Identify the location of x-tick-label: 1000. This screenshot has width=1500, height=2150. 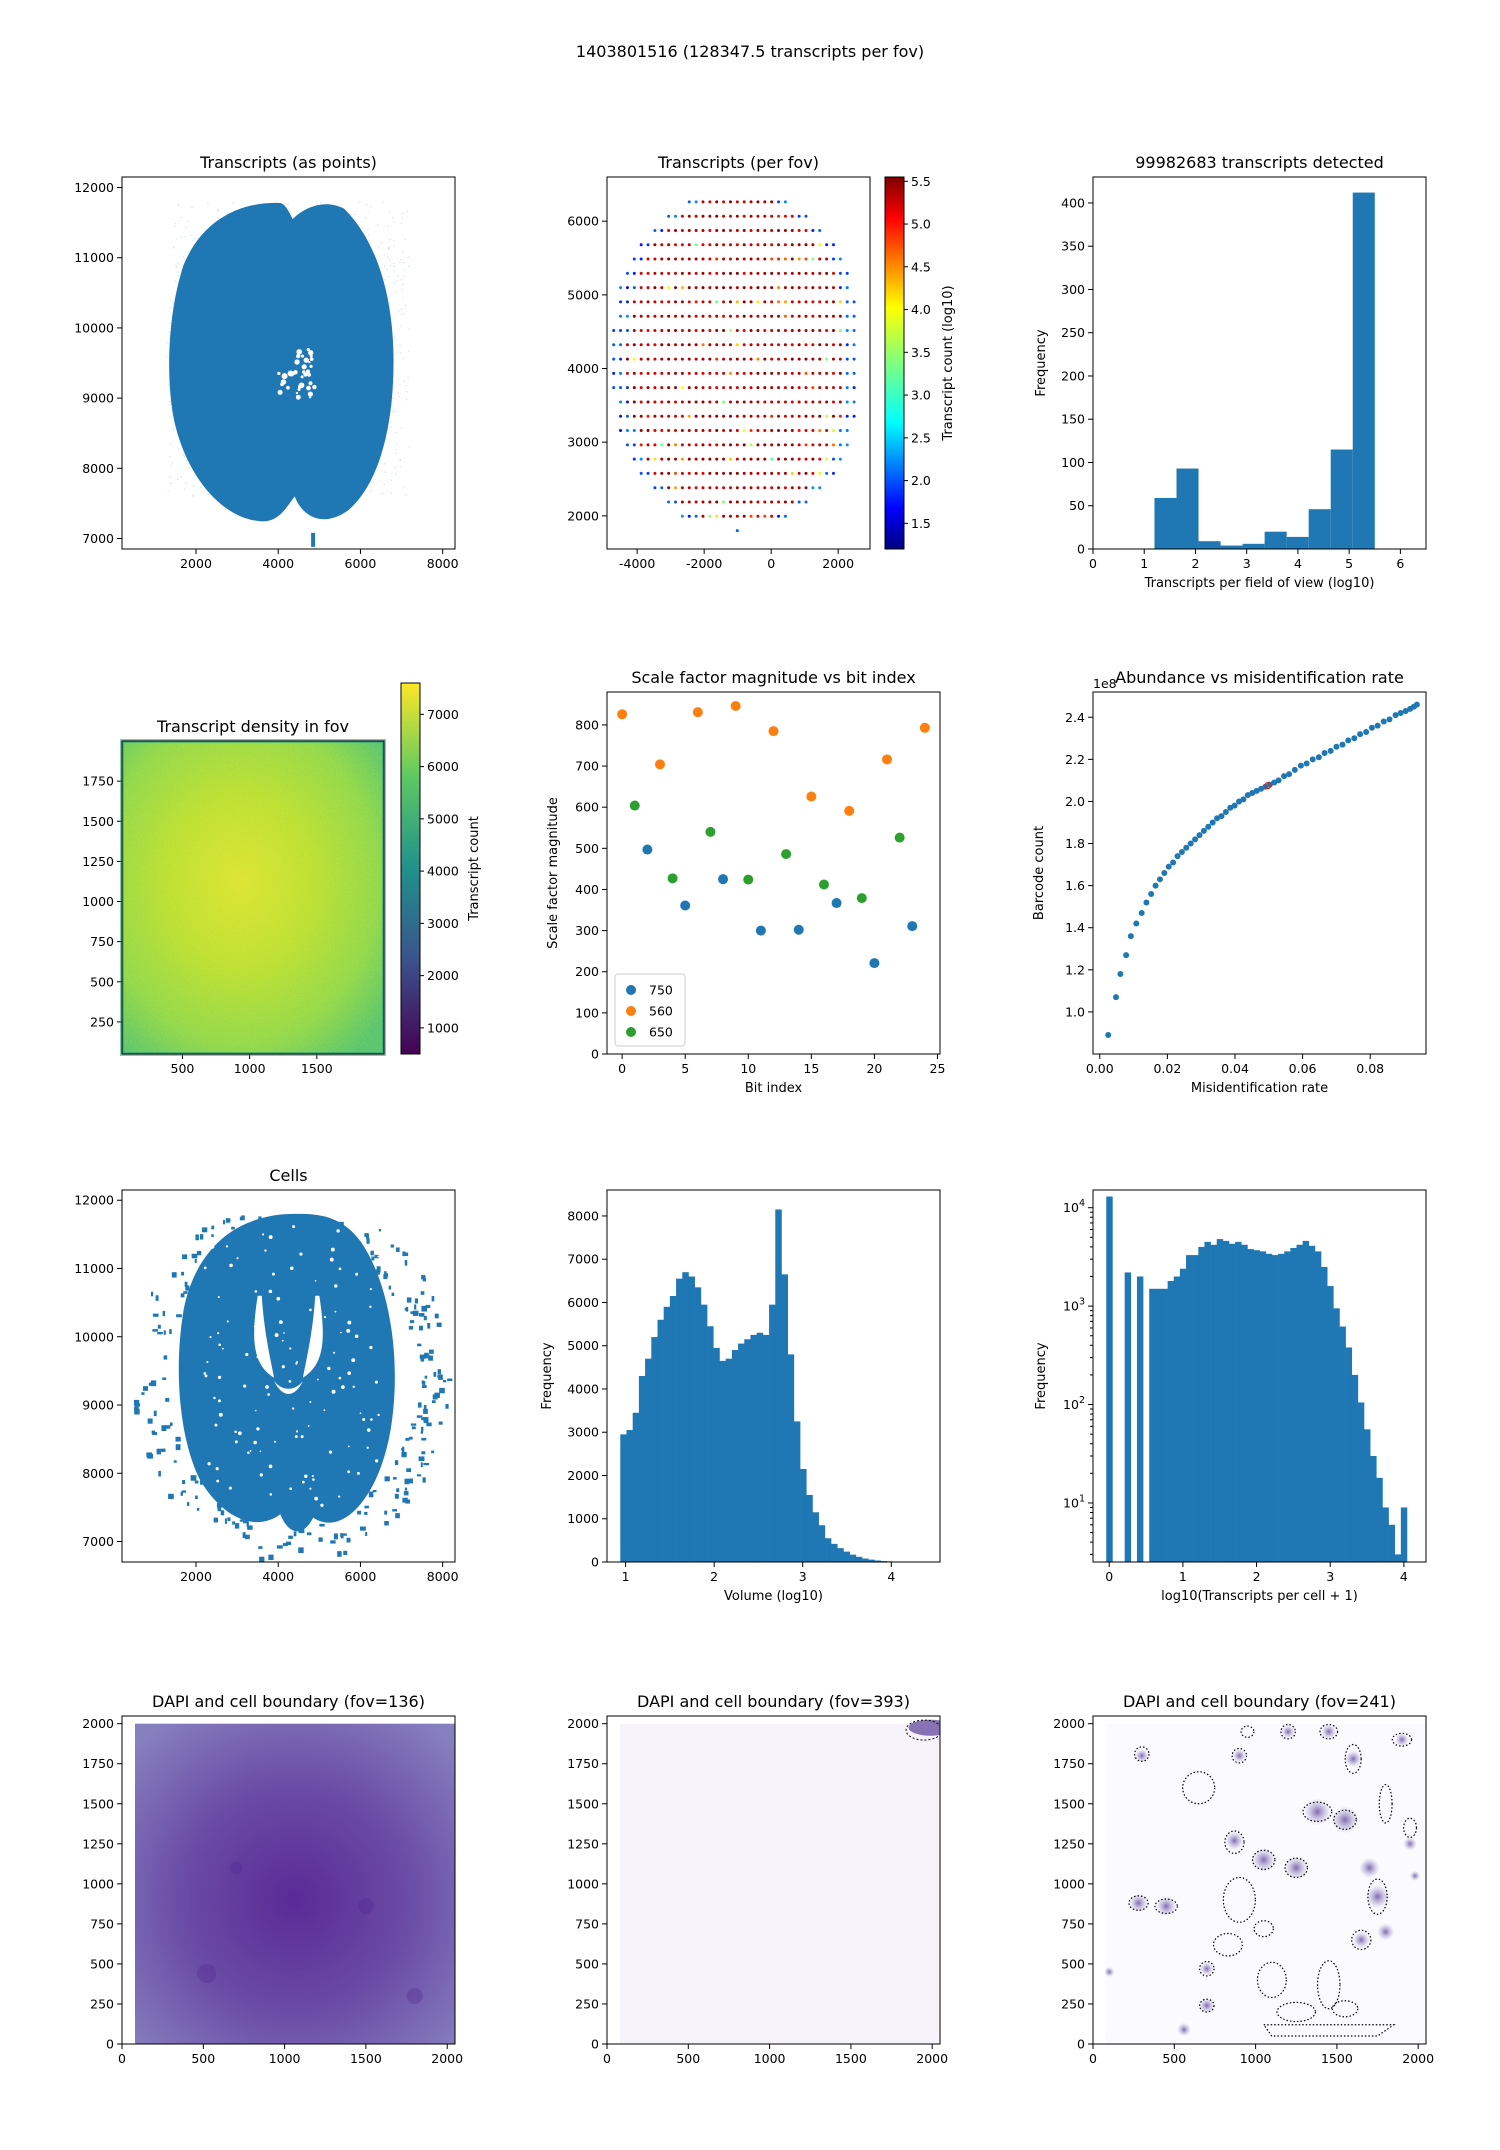
(1256, 2058).